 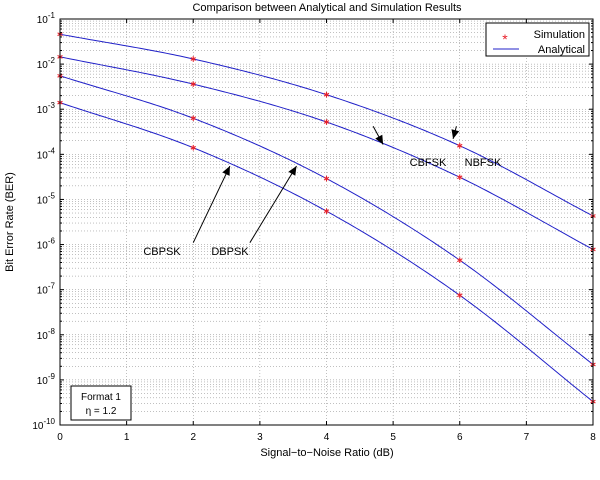 What do you see at coordinates (559, 35) in the screenshot?
I see `legend-simulation-label: Simulation` at bounding box center [559, 35].